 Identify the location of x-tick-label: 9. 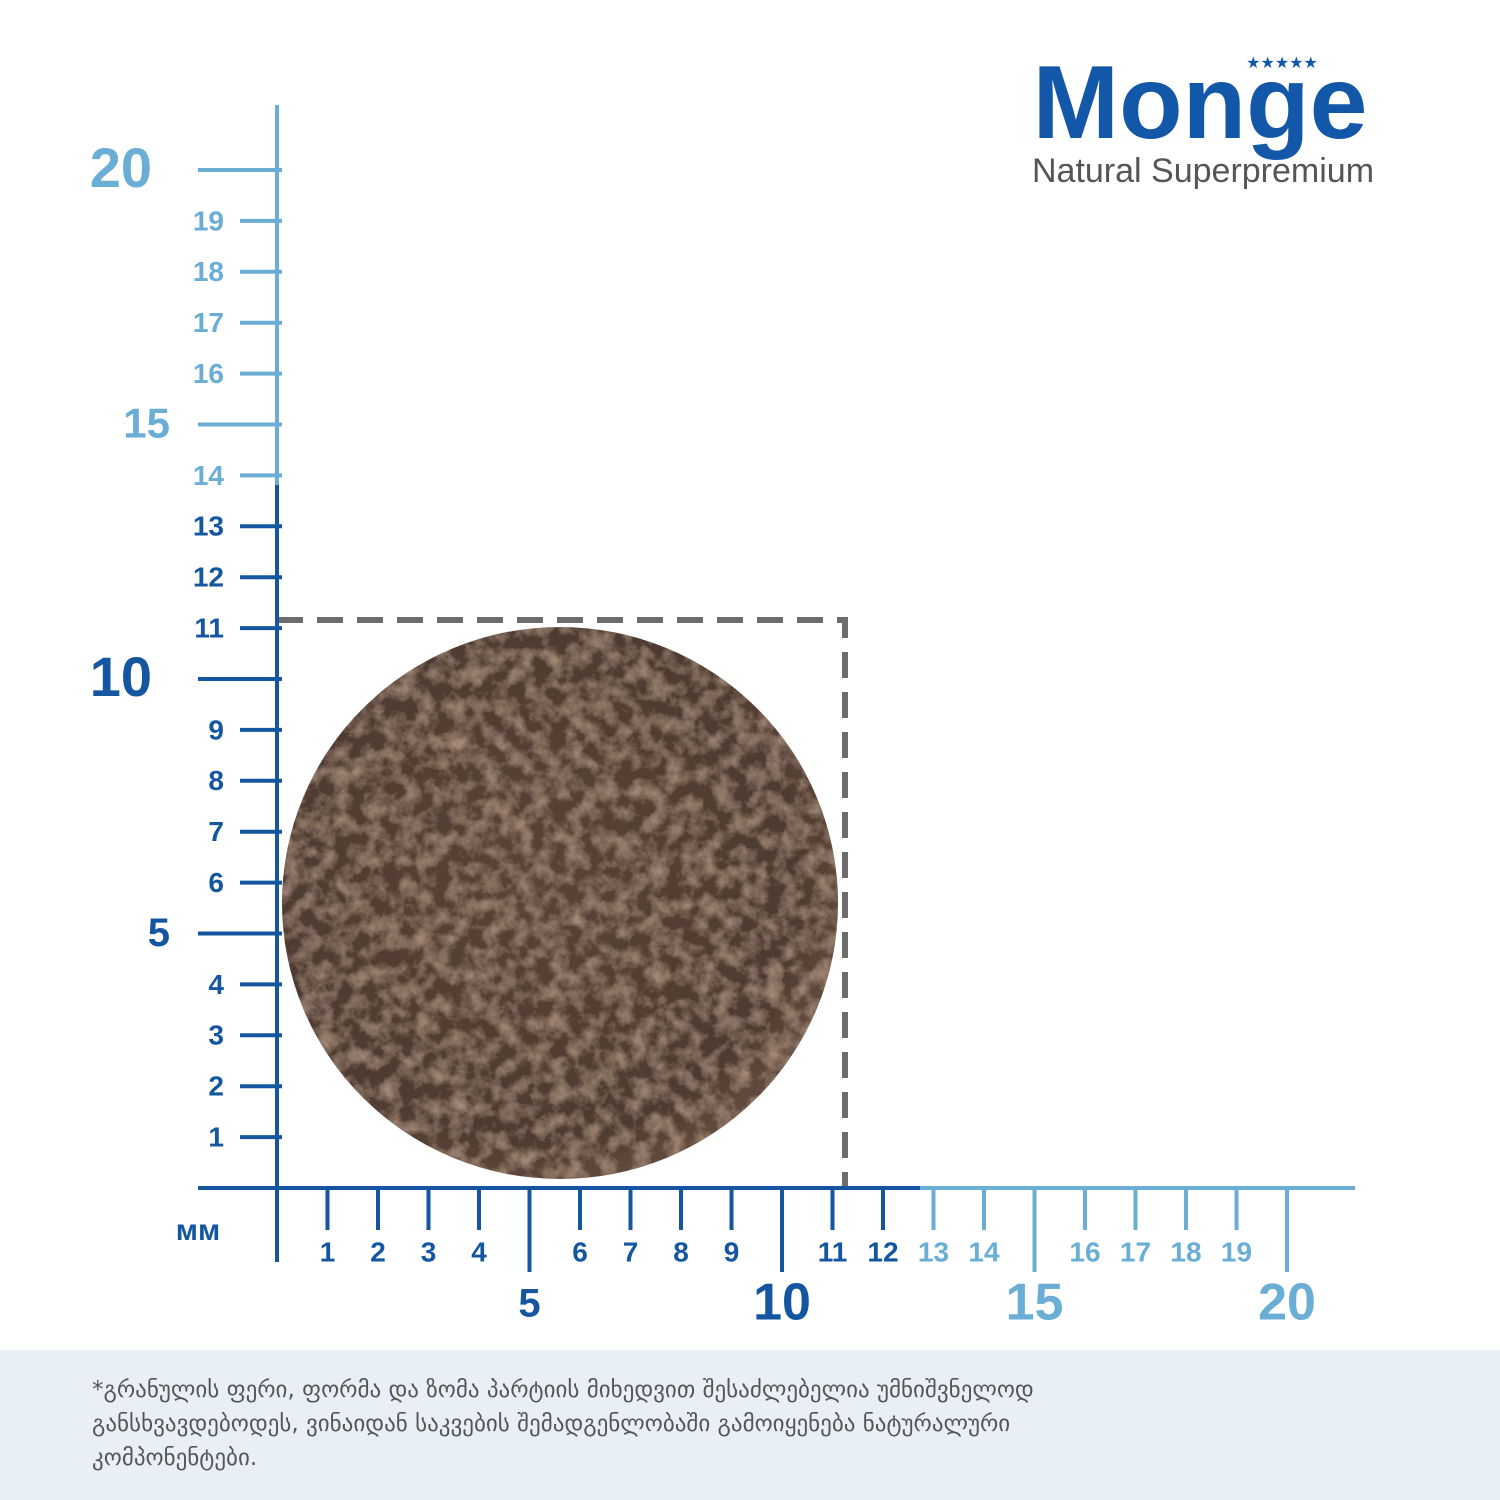
(732, 1251).